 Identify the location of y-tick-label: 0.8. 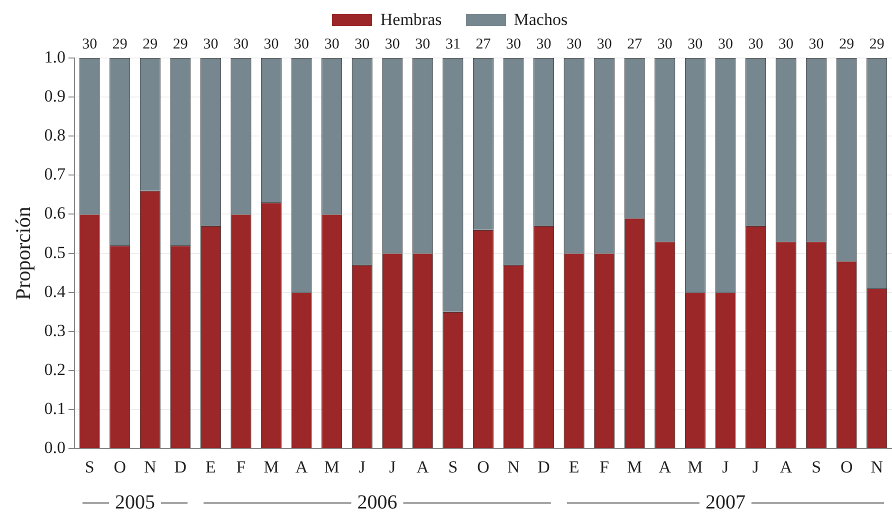
(55, 135).